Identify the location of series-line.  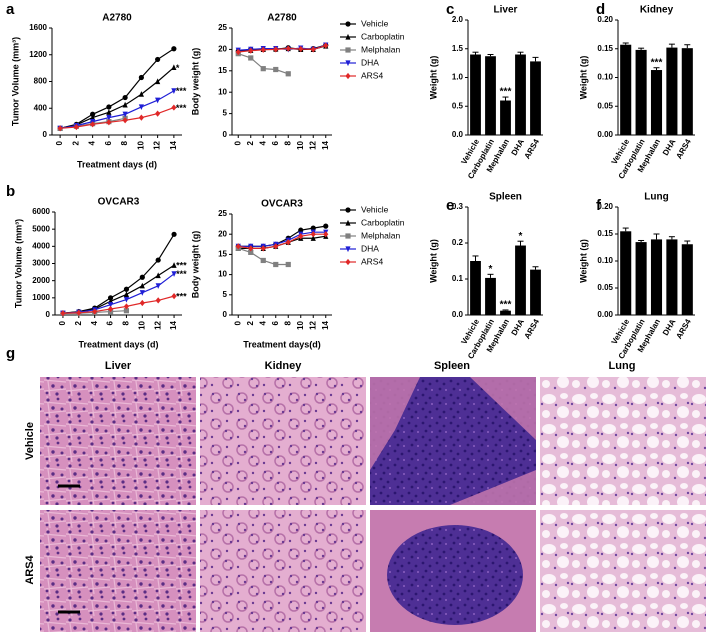
(118, 304).